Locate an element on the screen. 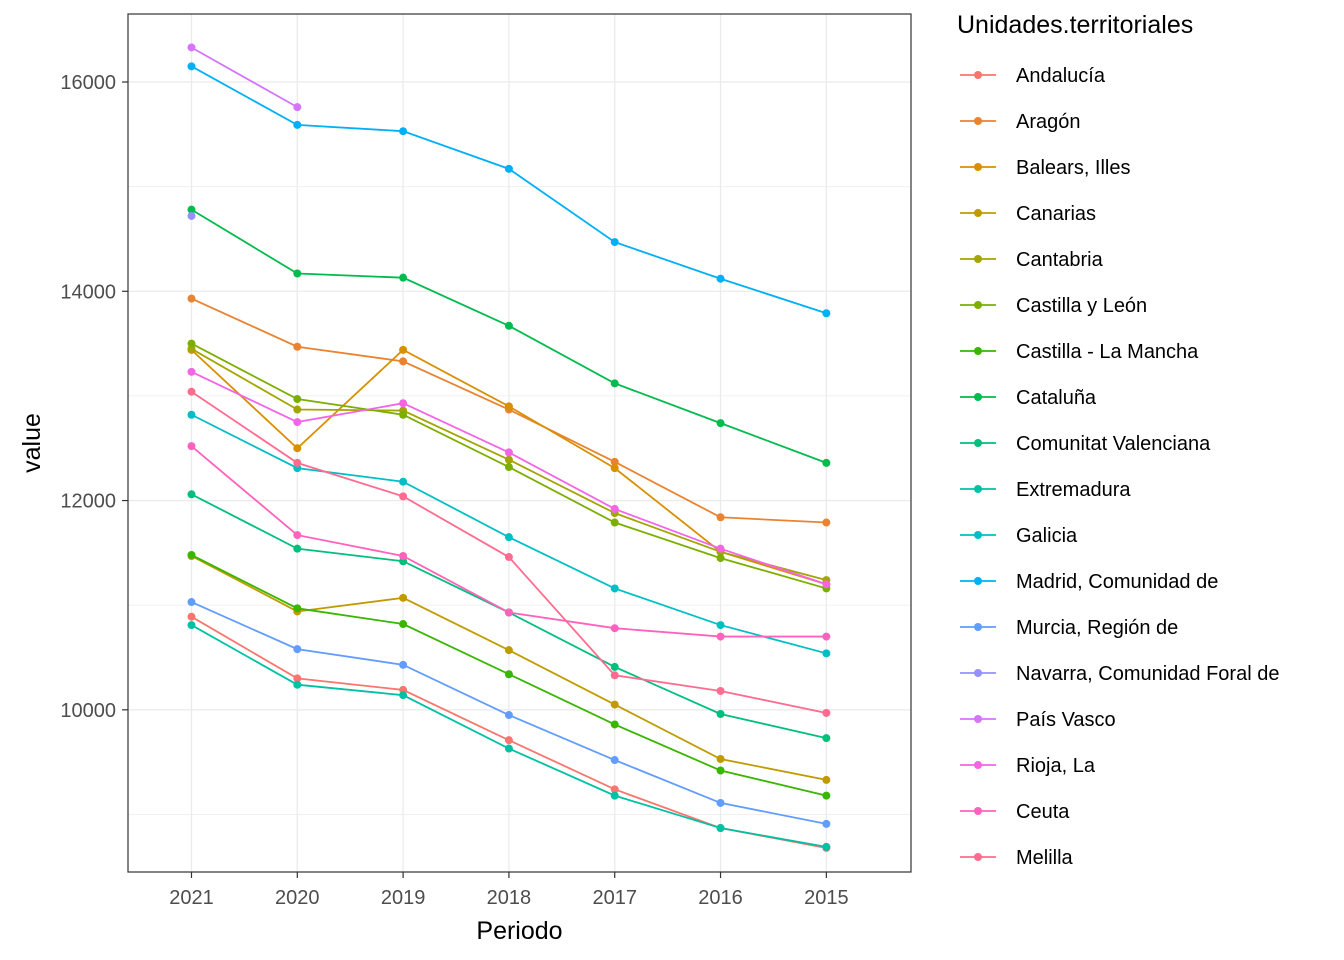 This screenshot has width=1344, height=960. legend-item: Cataluña is located at coordinates (1028, 398).